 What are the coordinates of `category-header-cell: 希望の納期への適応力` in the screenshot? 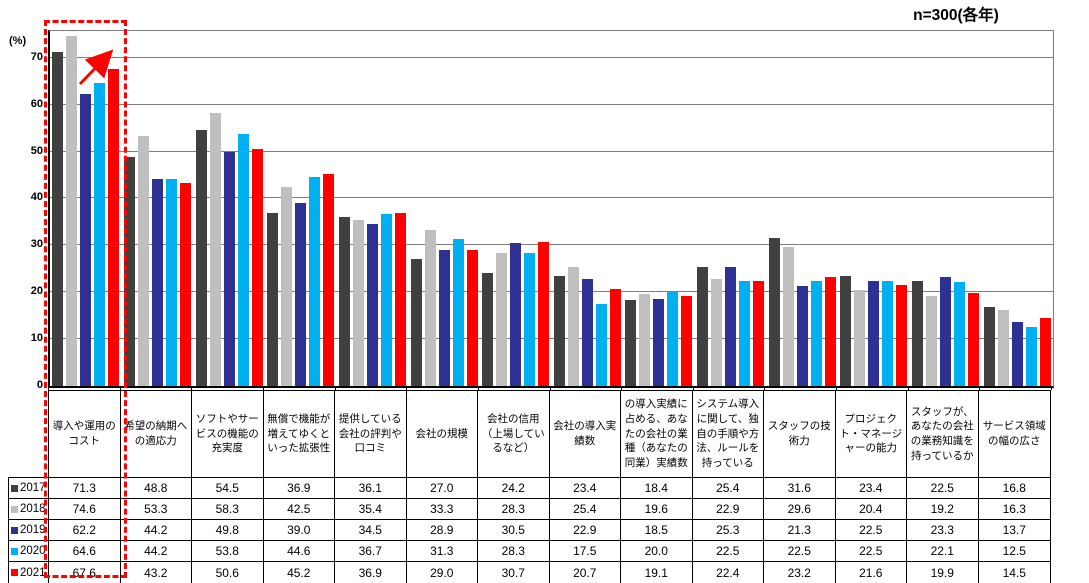 It's located at (156, 434).